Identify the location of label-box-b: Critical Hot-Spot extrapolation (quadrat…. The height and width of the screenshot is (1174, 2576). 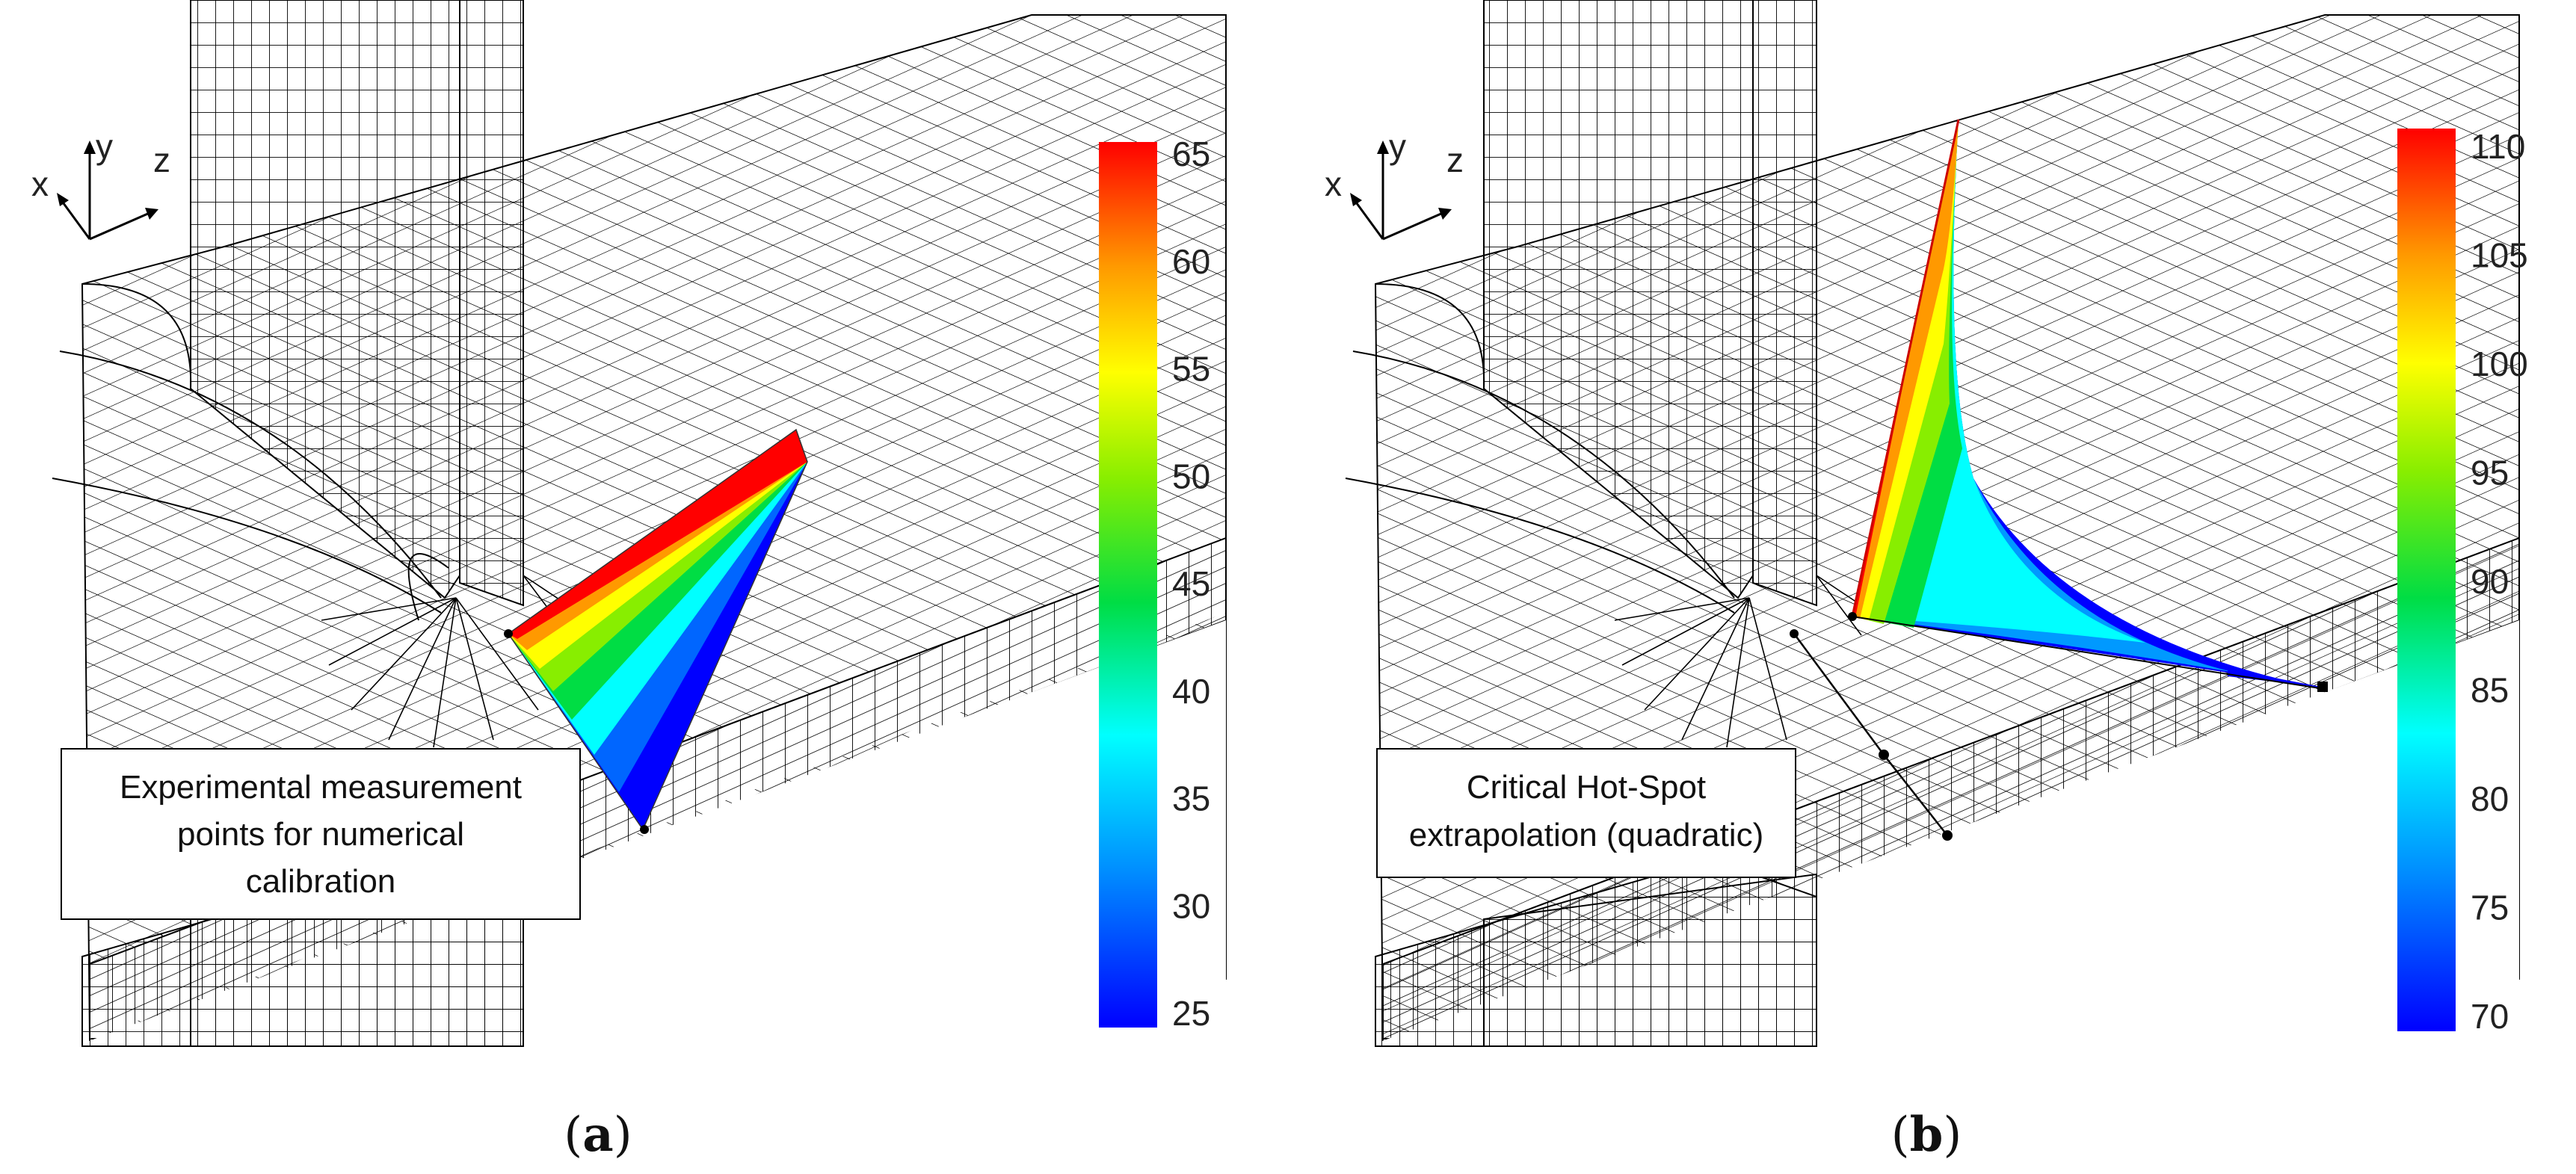
(1586, 813).